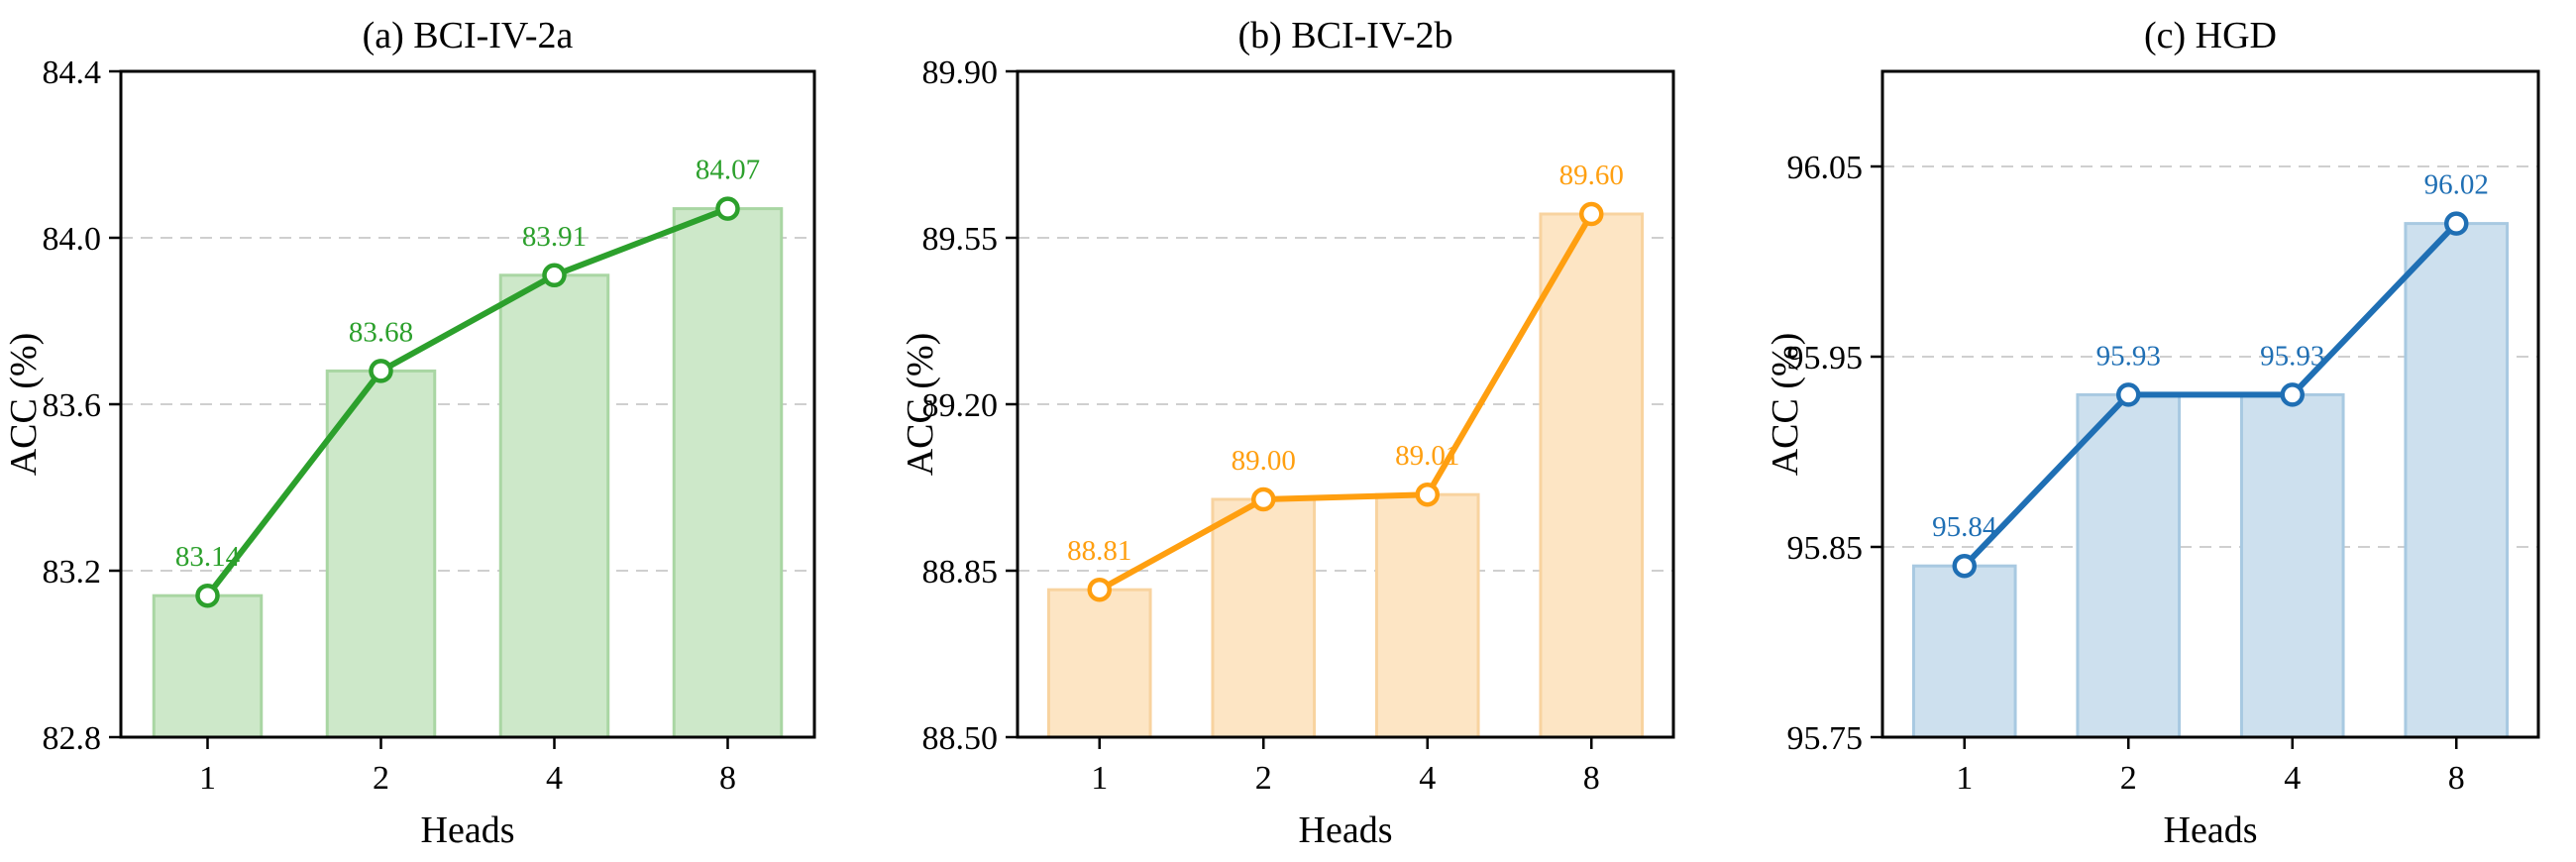  Describe the element at coordinates (1344, 35) in the screenshot. I see `chart-title: (b) BCI-IV-2b` at that location.